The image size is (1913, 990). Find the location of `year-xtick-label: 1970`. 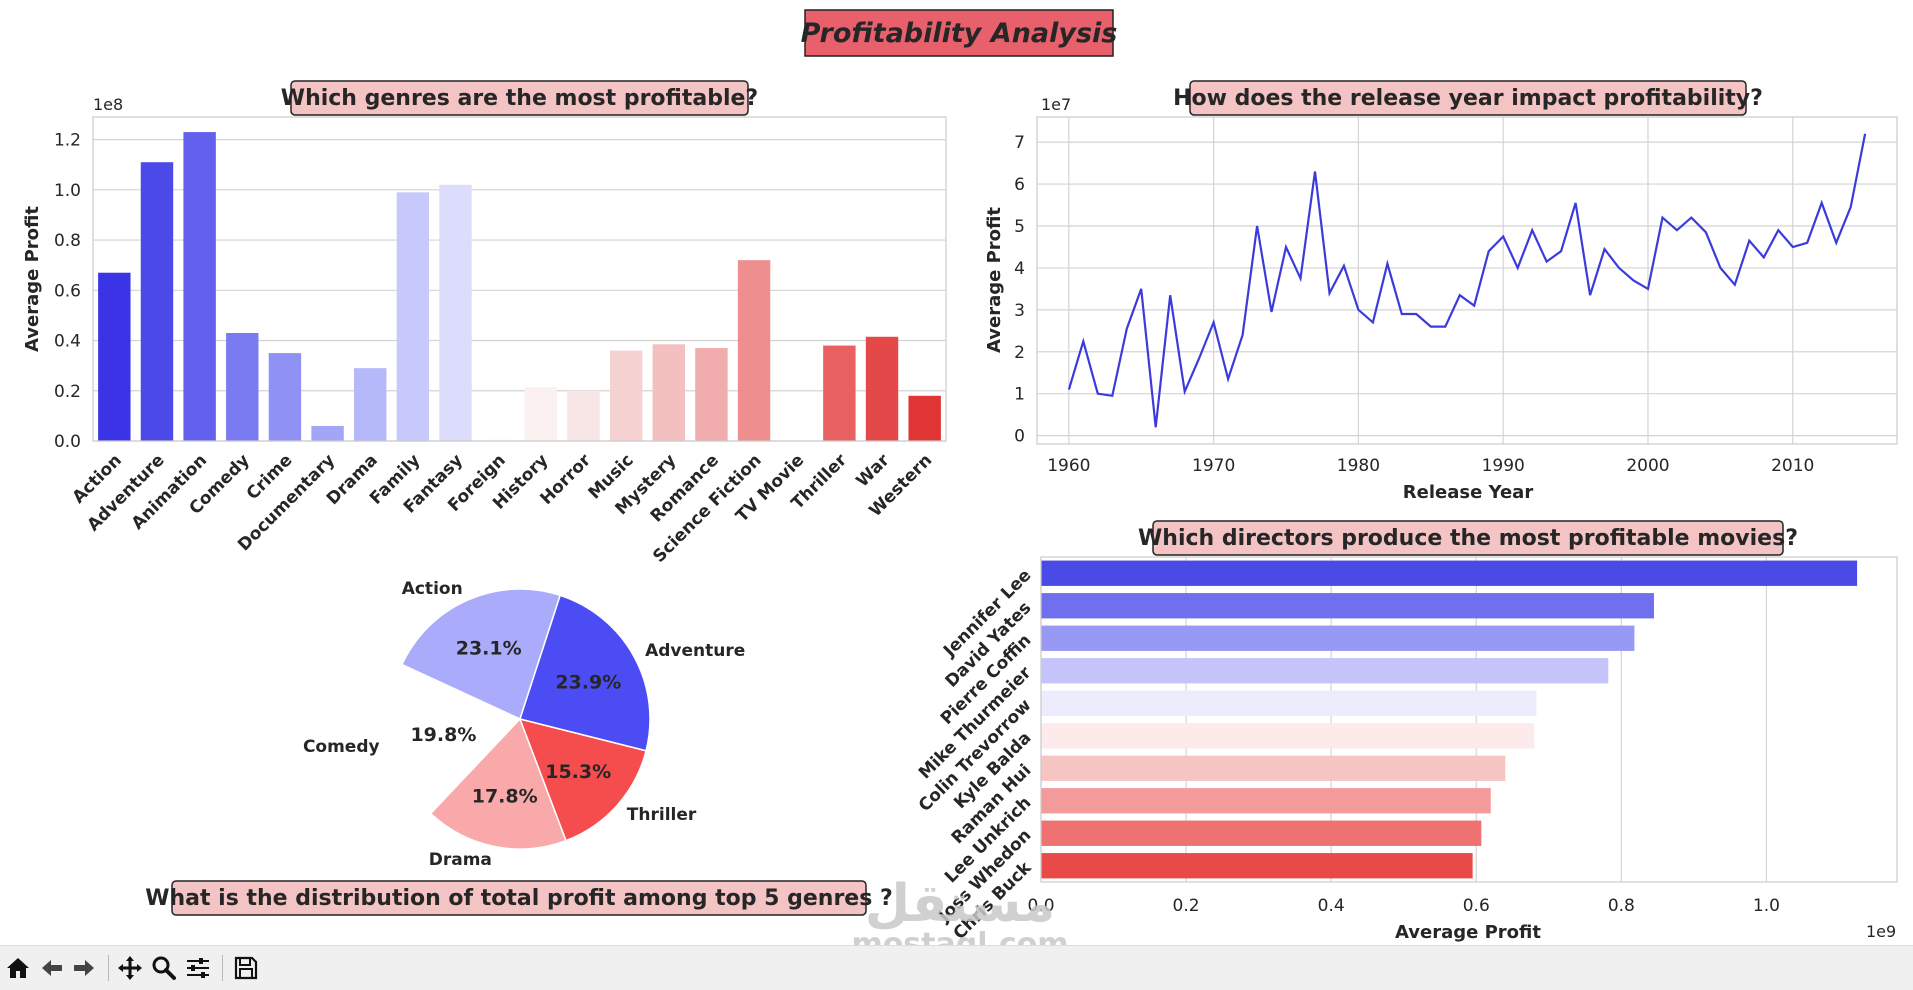

year-xtick-label: 1970 is located at coordinates (1213, 466).